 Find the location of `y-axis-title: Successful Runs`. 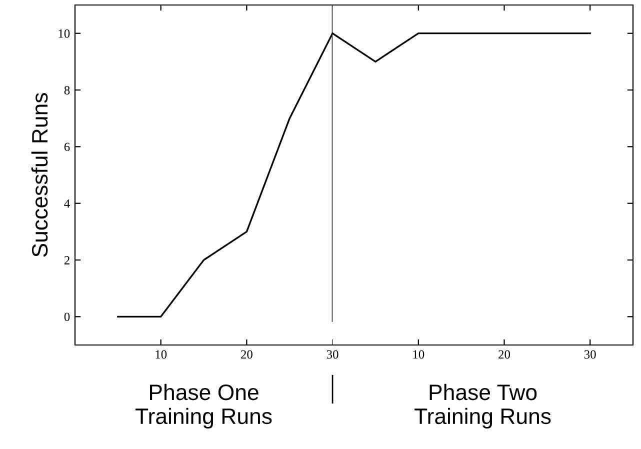

y-axis-title: Successful Runs is located at coordinates (39, 175).